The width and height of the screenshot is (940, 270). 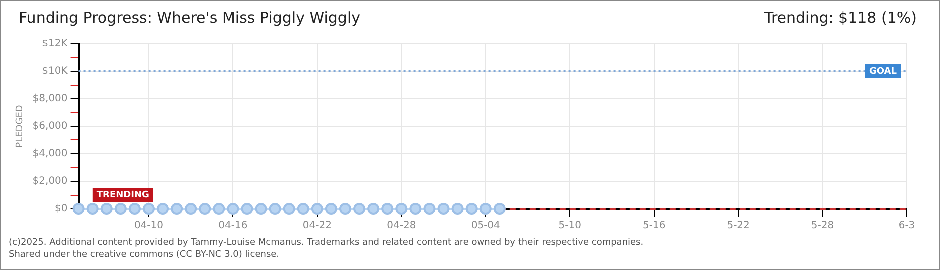 I want to click on y-axis-title: PLEDGED, so click(x=21, y=126).